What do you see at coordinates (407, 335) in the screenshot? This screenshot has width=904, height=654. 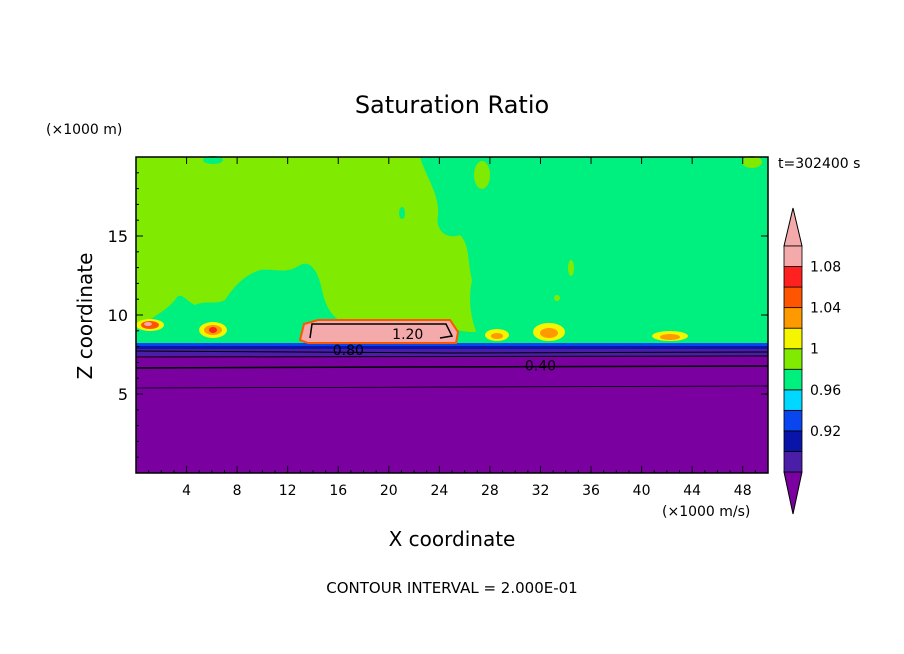 I see `contour-label: 1.20` at bounding box center [407, 335].